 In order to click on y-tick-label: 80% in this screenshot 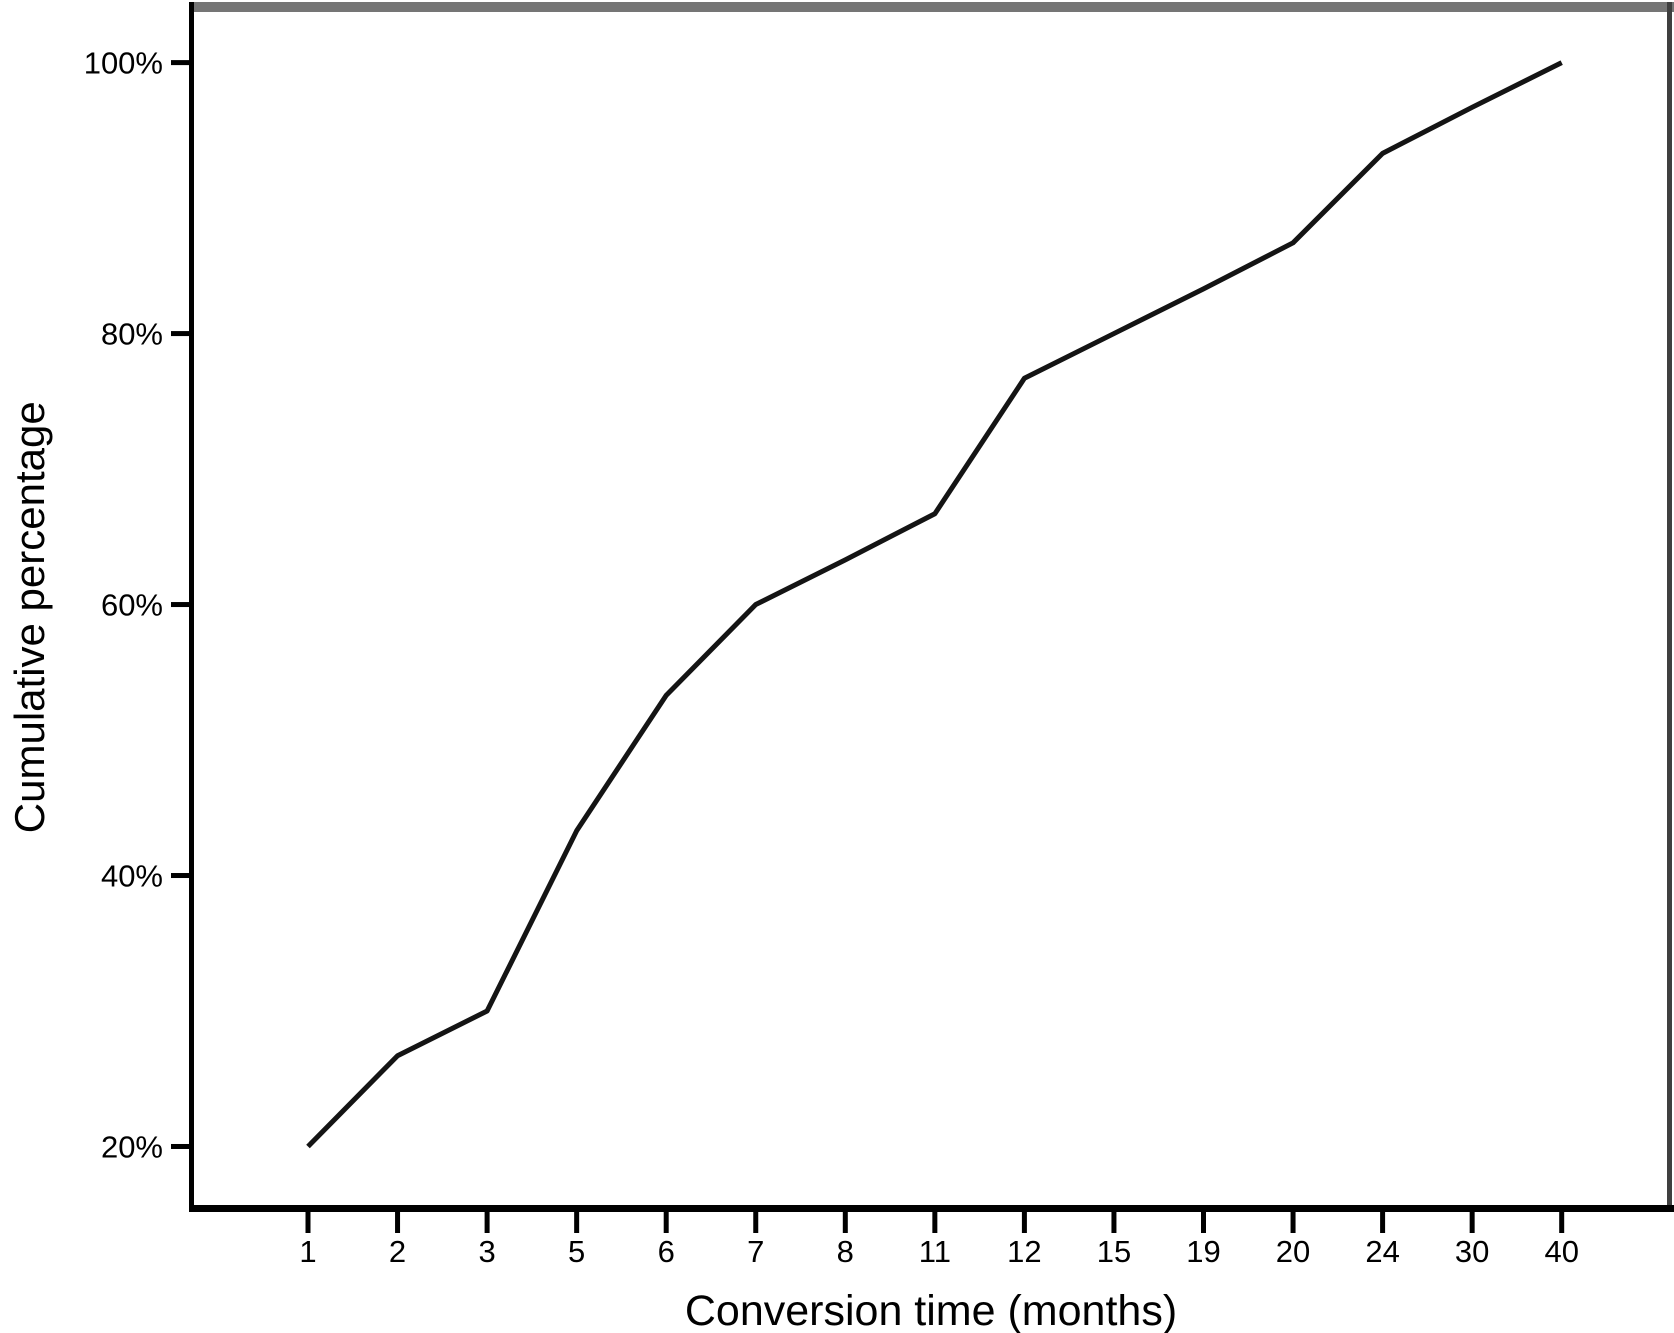, I will do `click(132, 334)`.